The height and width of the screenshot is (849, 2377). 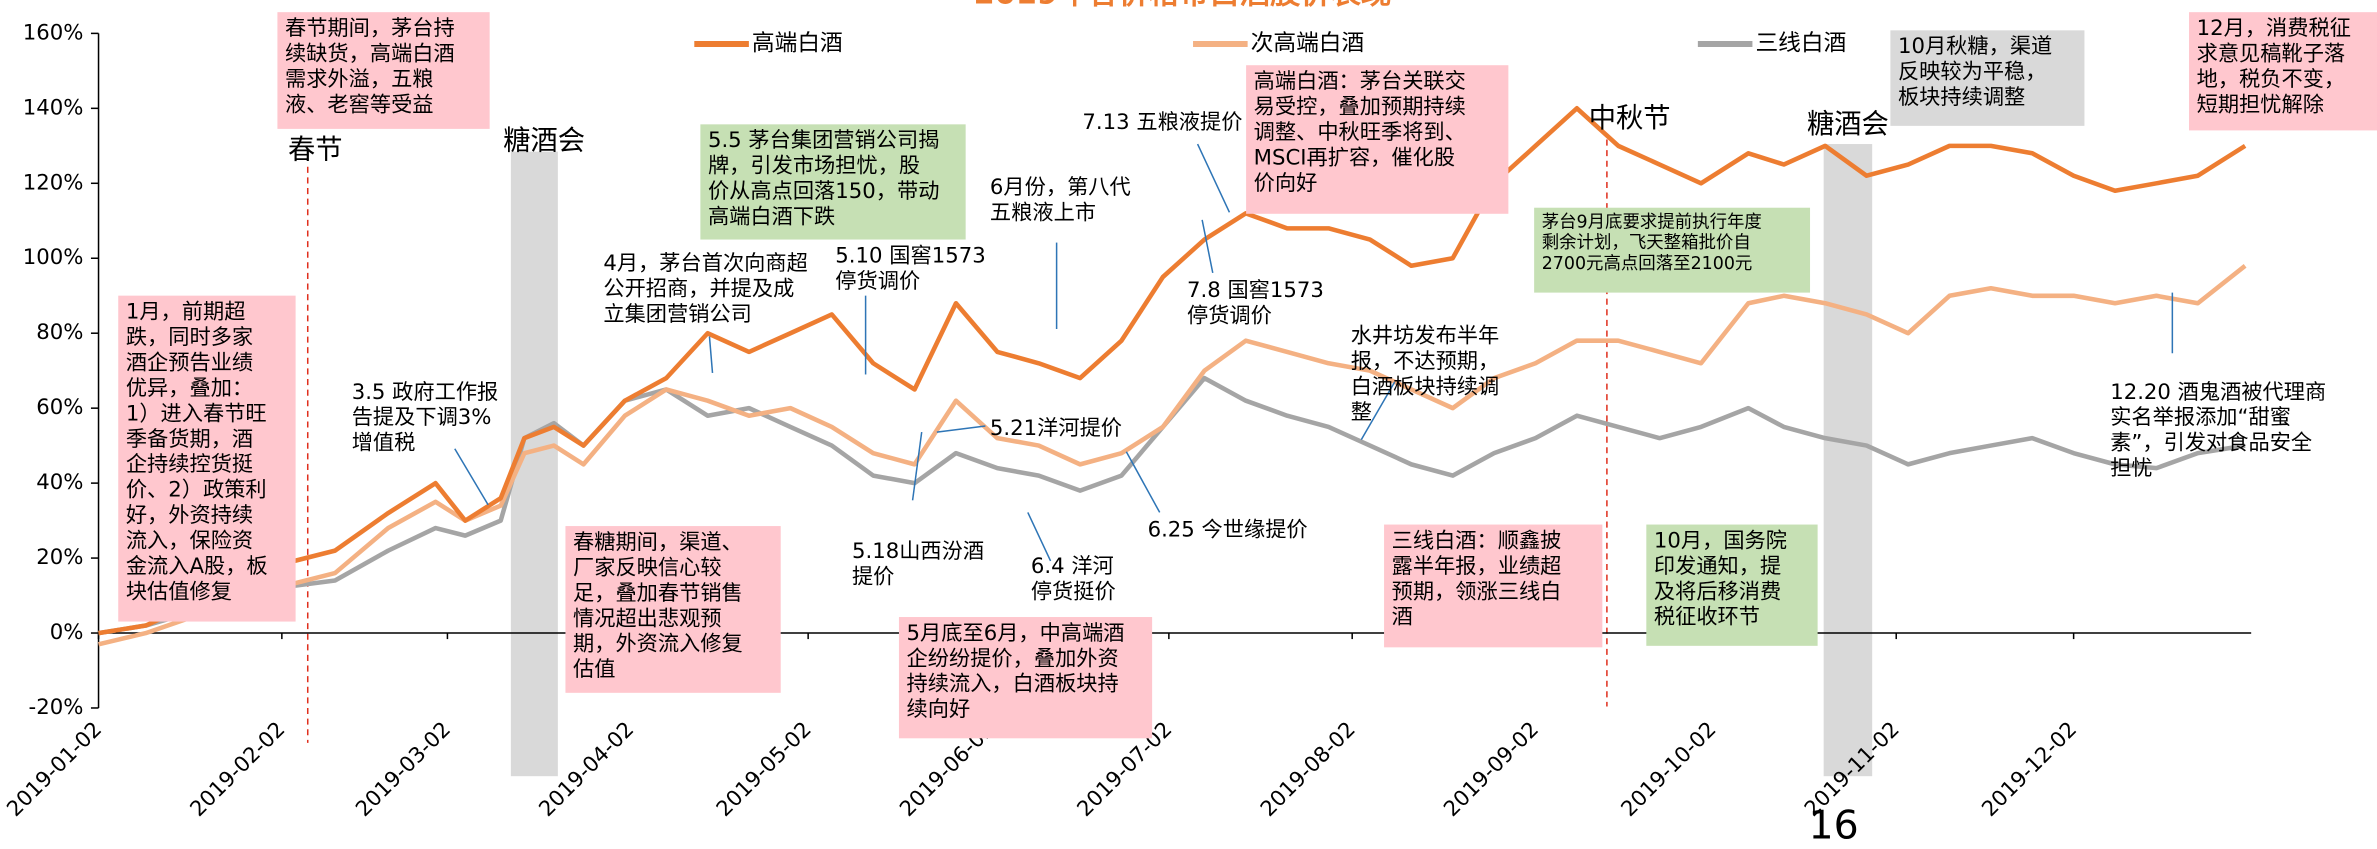 I want to click on event-label: 春节, so click(x=315, y=150).